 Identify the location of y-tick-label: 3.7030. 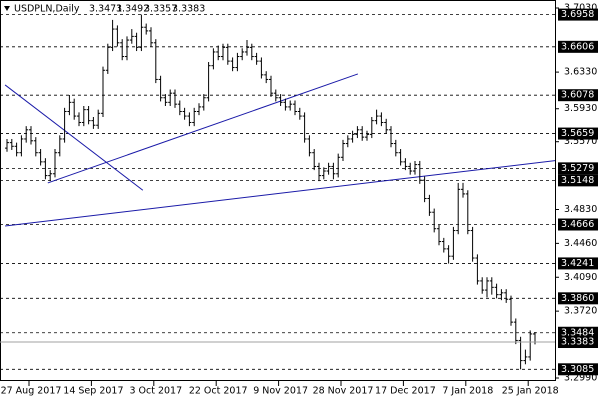
(580, 8).